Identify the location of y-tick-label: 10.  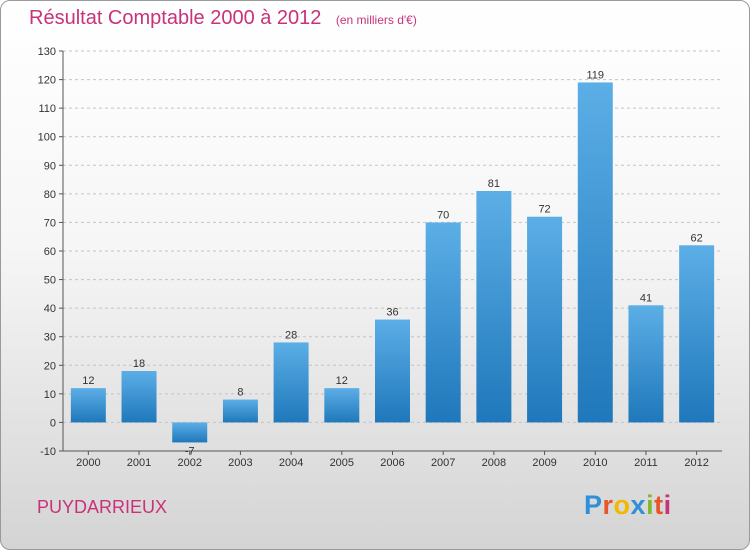
(50, 395).